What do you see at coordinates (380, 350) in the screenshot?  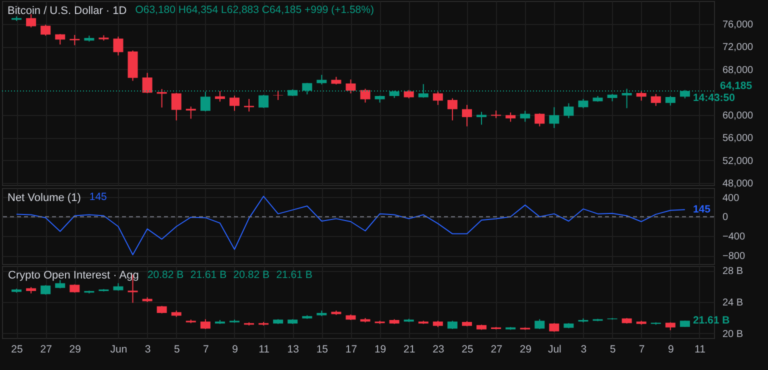 I see `x-tick-label: 19` at bounding box center [380, 350].